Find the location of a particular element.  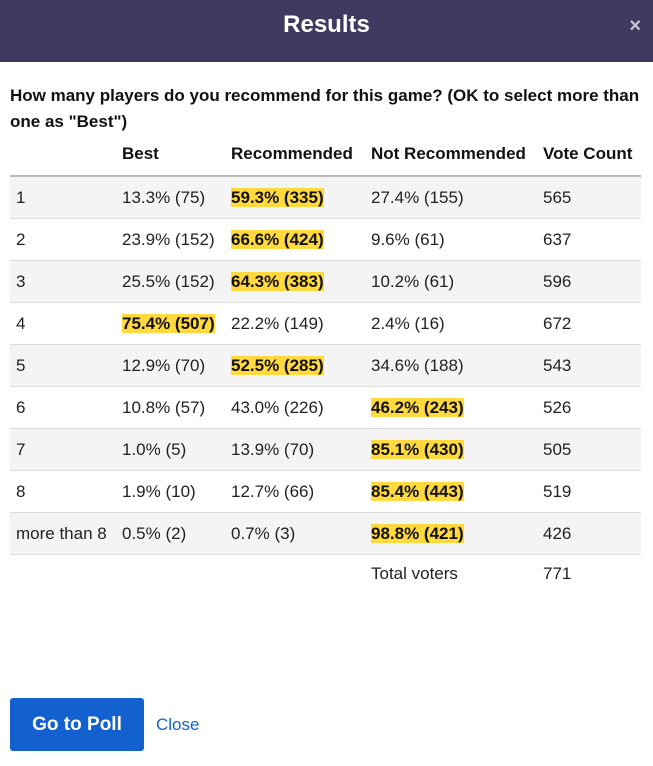

cell-not-recommended: 27.4% (155) is located at coordinates (451, 197).